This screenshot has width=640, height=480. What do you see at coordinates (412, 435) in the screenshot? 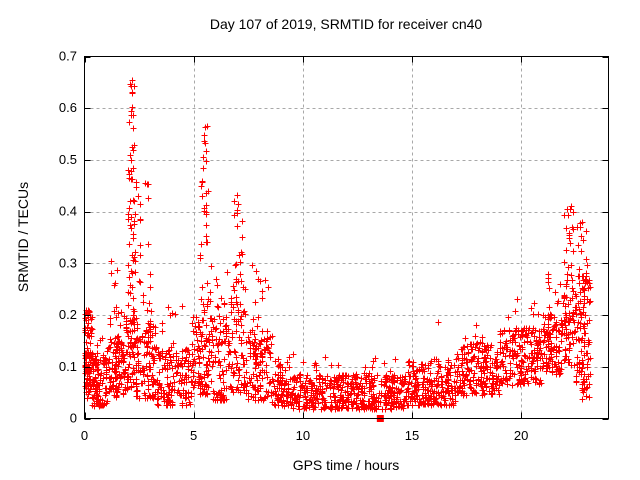
I see `x-tick-label: 15` at bounding box center [412, 435].